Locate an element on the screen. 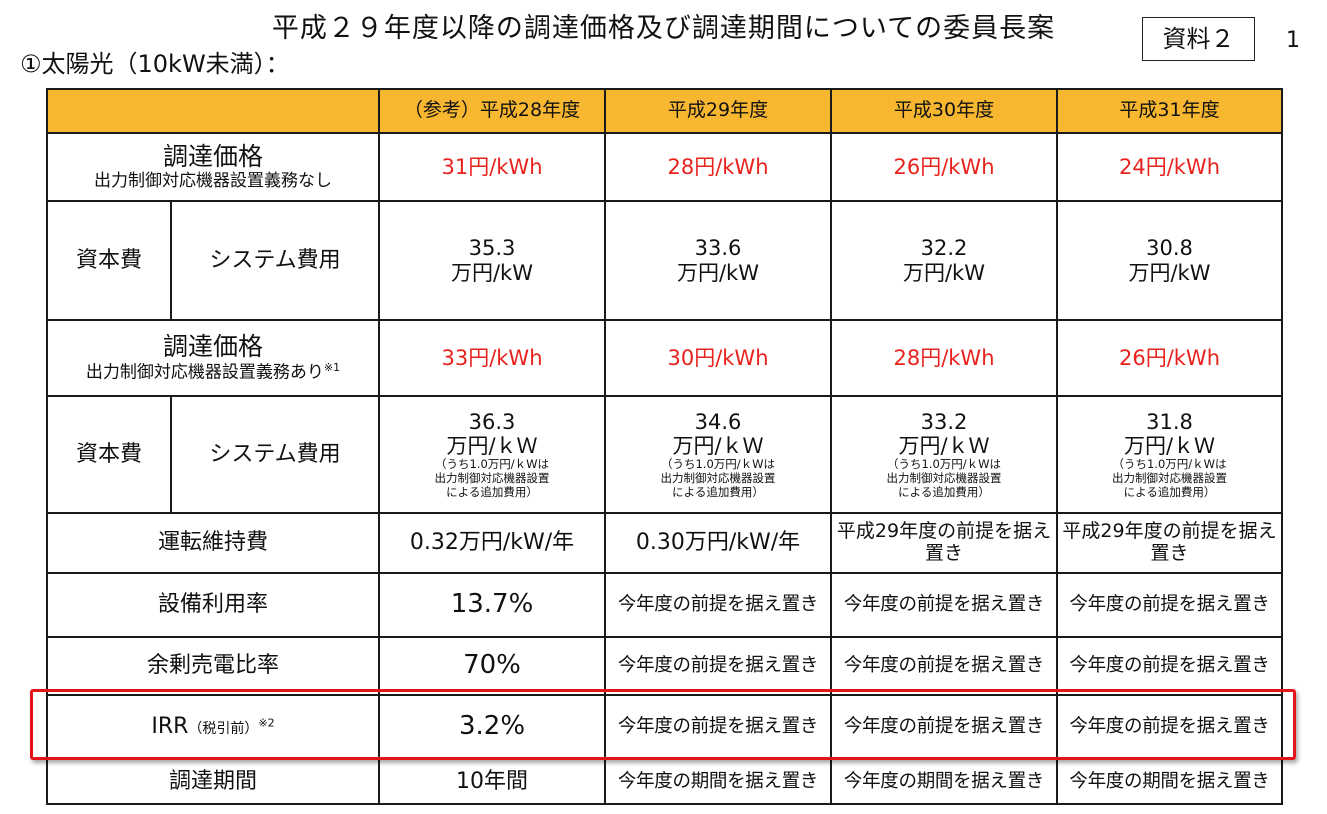 This screenshot has height=814, width=1327. capex-value: 36.3 is located at coordinates (492, 421).